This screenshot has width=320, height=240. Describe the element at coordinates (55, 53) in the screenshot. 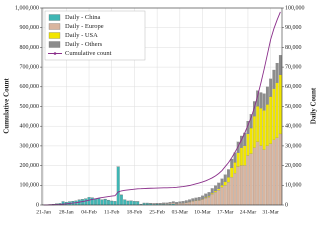

I see `legend-marker` at that location.